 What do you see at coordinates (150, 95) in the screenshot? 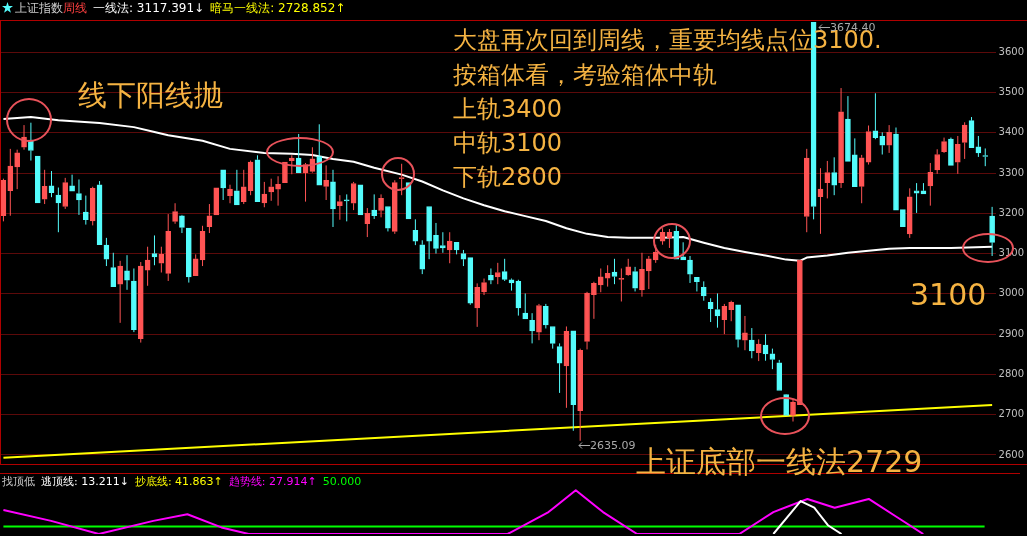
I see `annotation: 线下阳线抛` at bounding box center [150, 95].